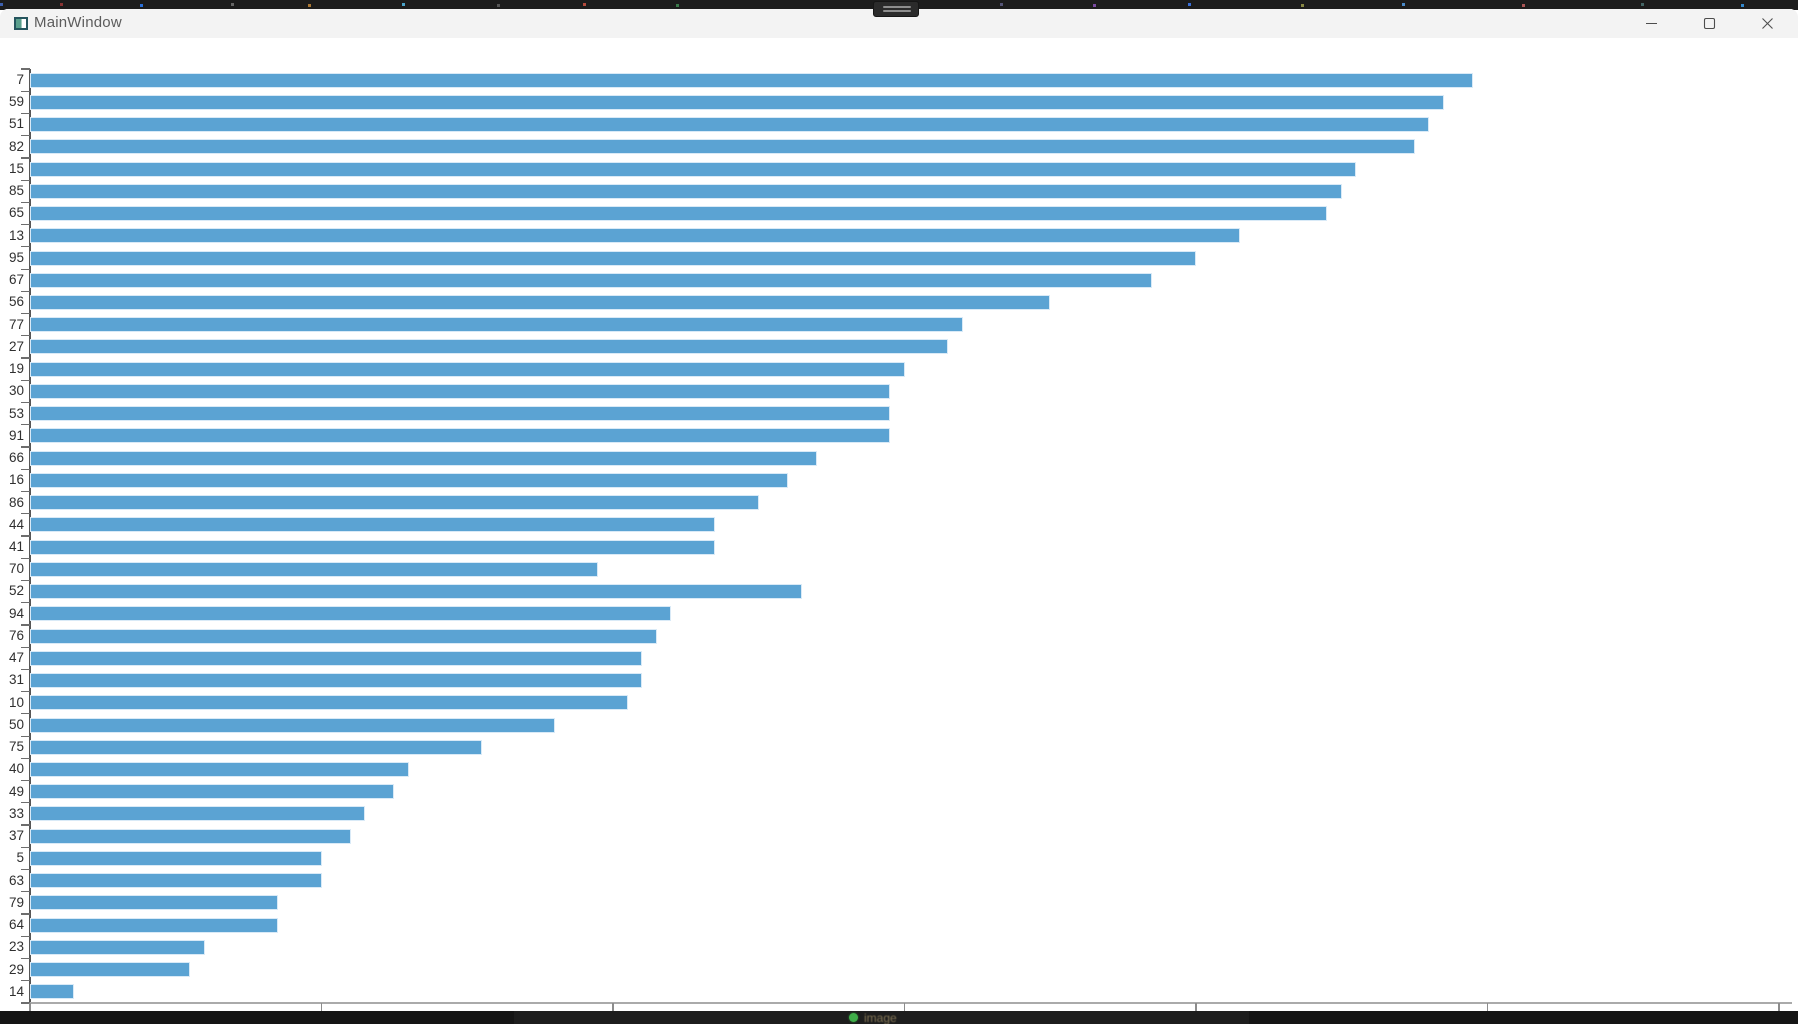  What do you see at coordinates (16, 524) in the screenshot?
I see `y-axis-tick-label: 44` at bounding box center [16, 524].